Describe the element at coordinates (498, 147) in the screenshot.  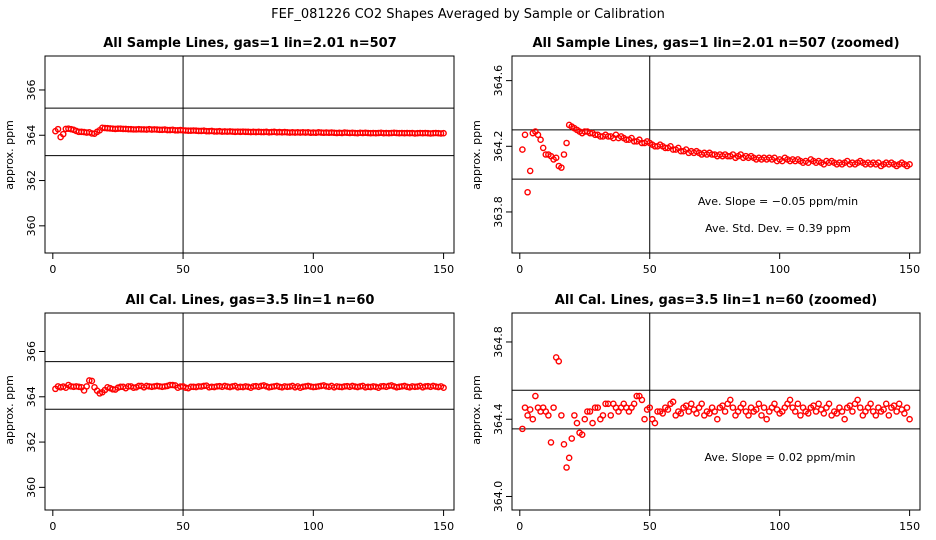
I see `y-tick-label: 364.2` at that location.